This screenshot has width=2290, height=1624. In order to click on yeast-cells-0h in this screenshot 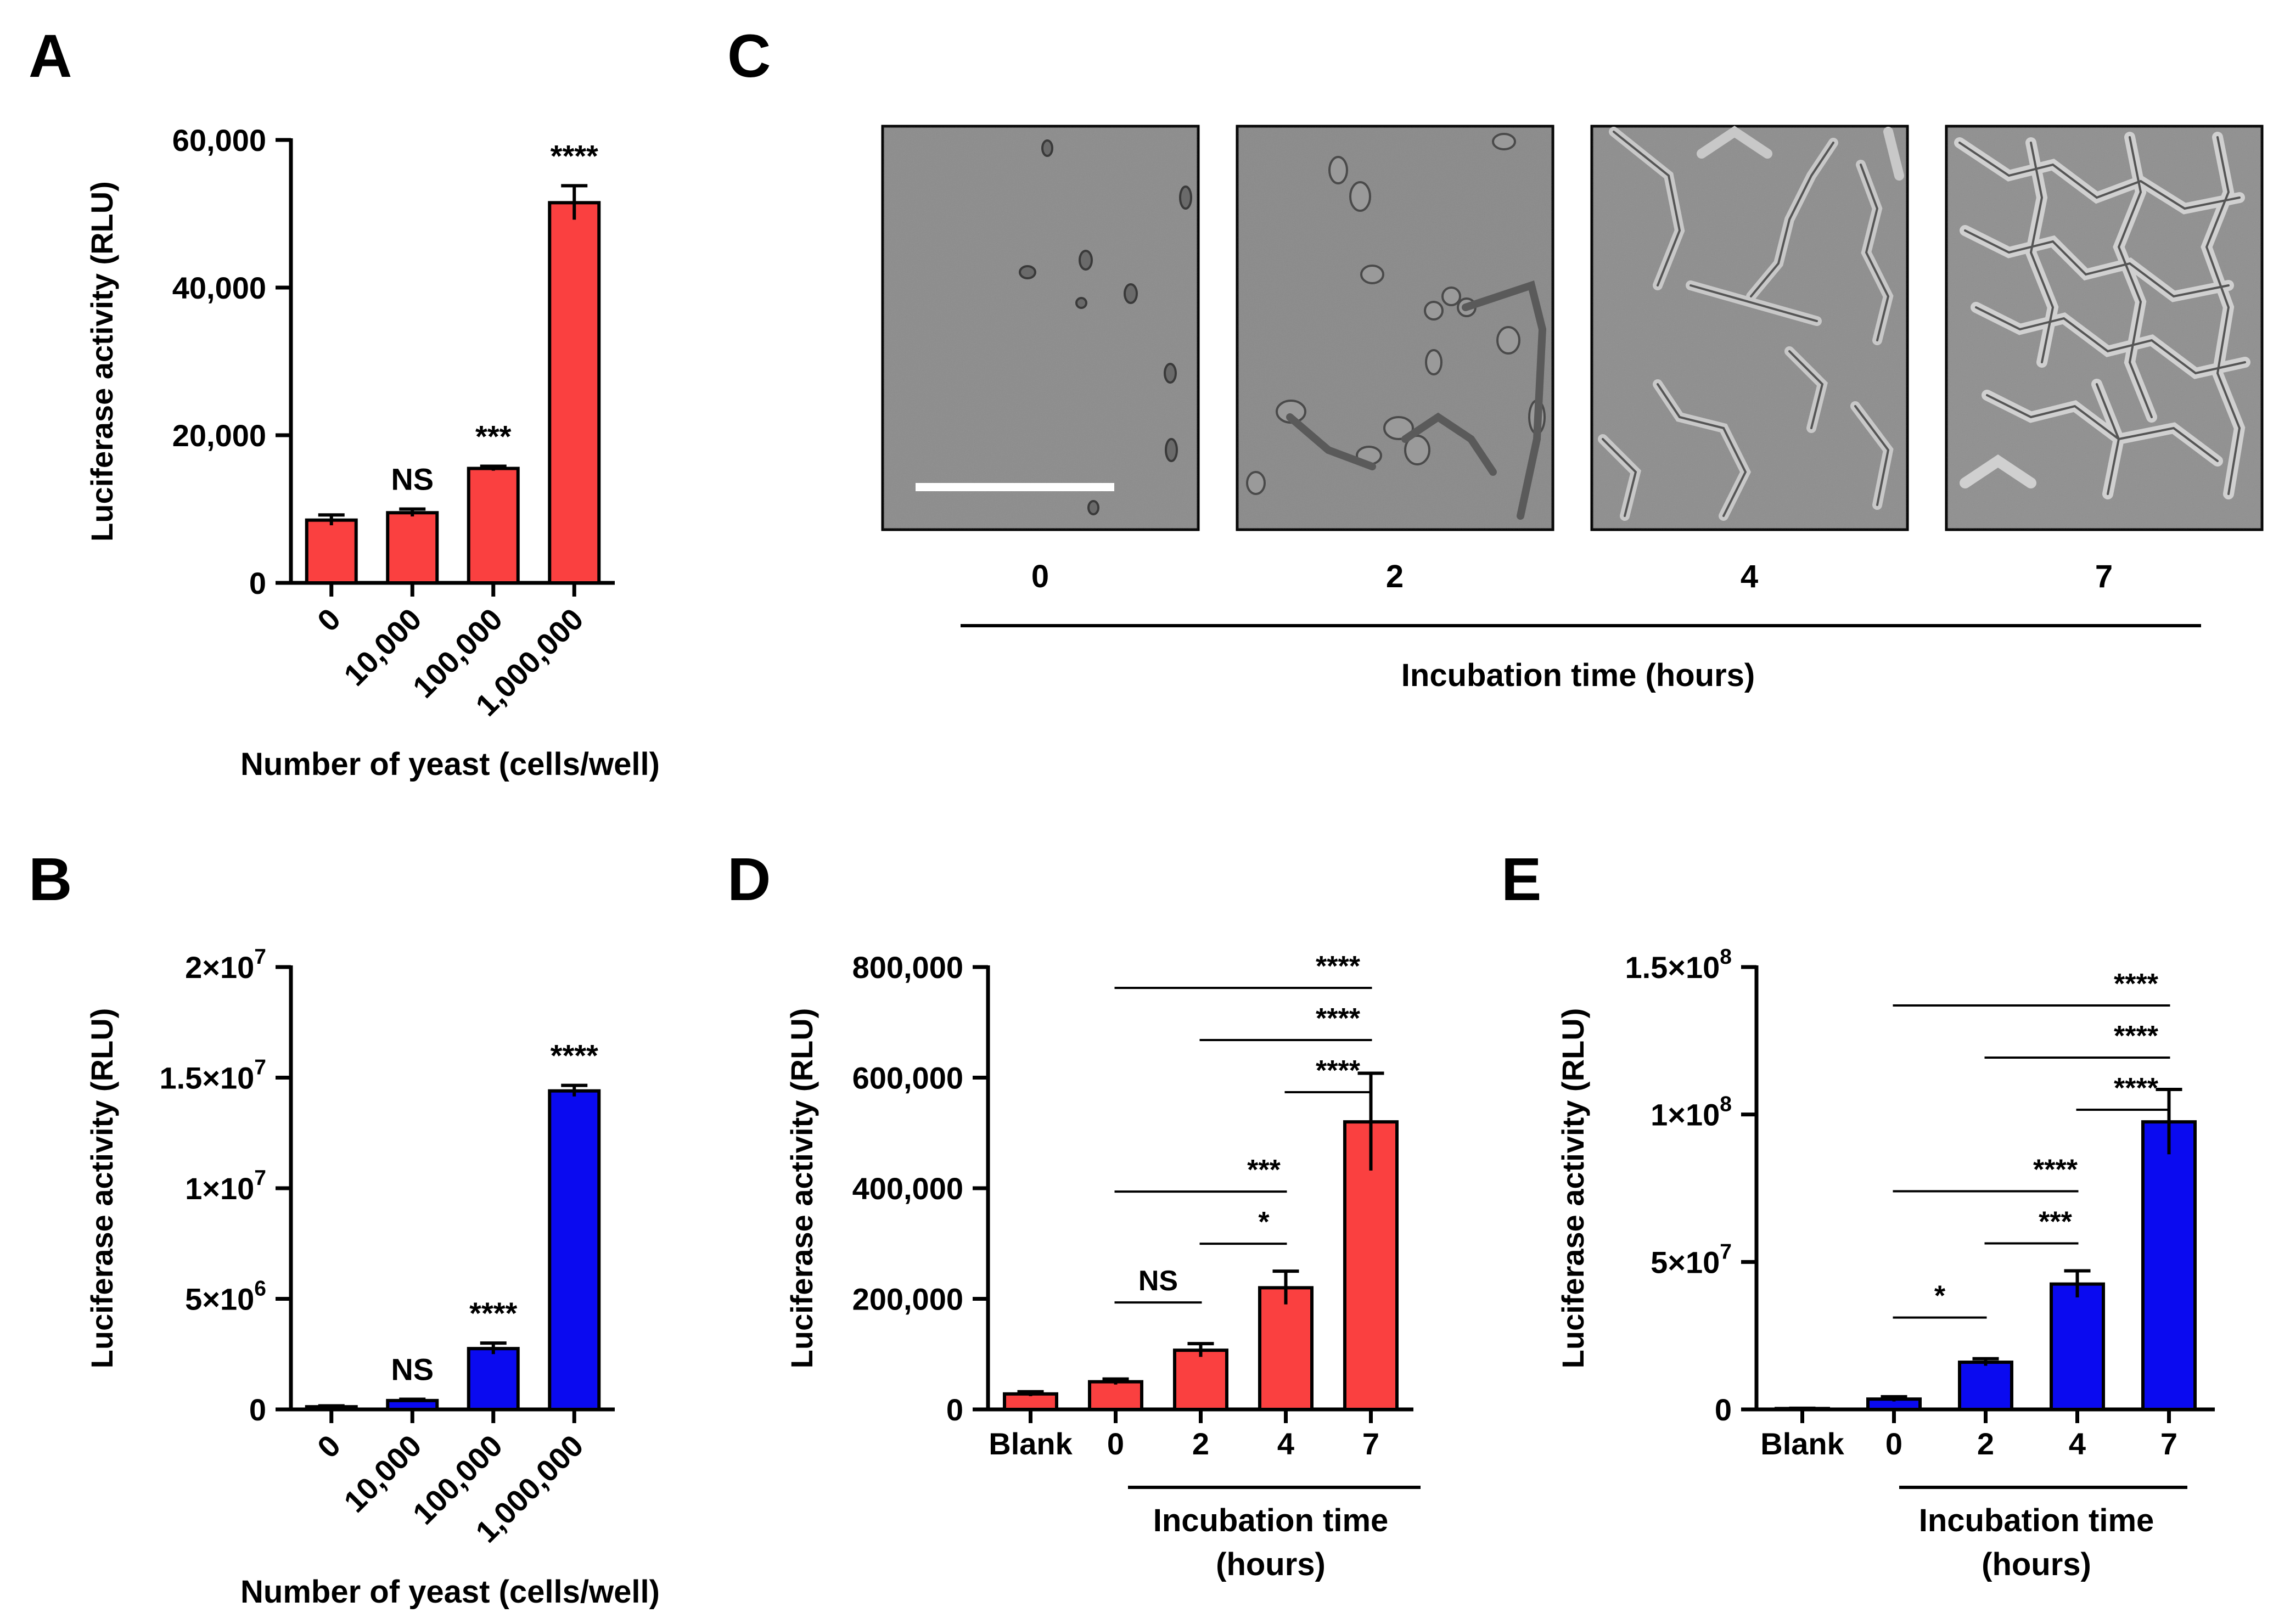, I will do `click(1105, 327)`.